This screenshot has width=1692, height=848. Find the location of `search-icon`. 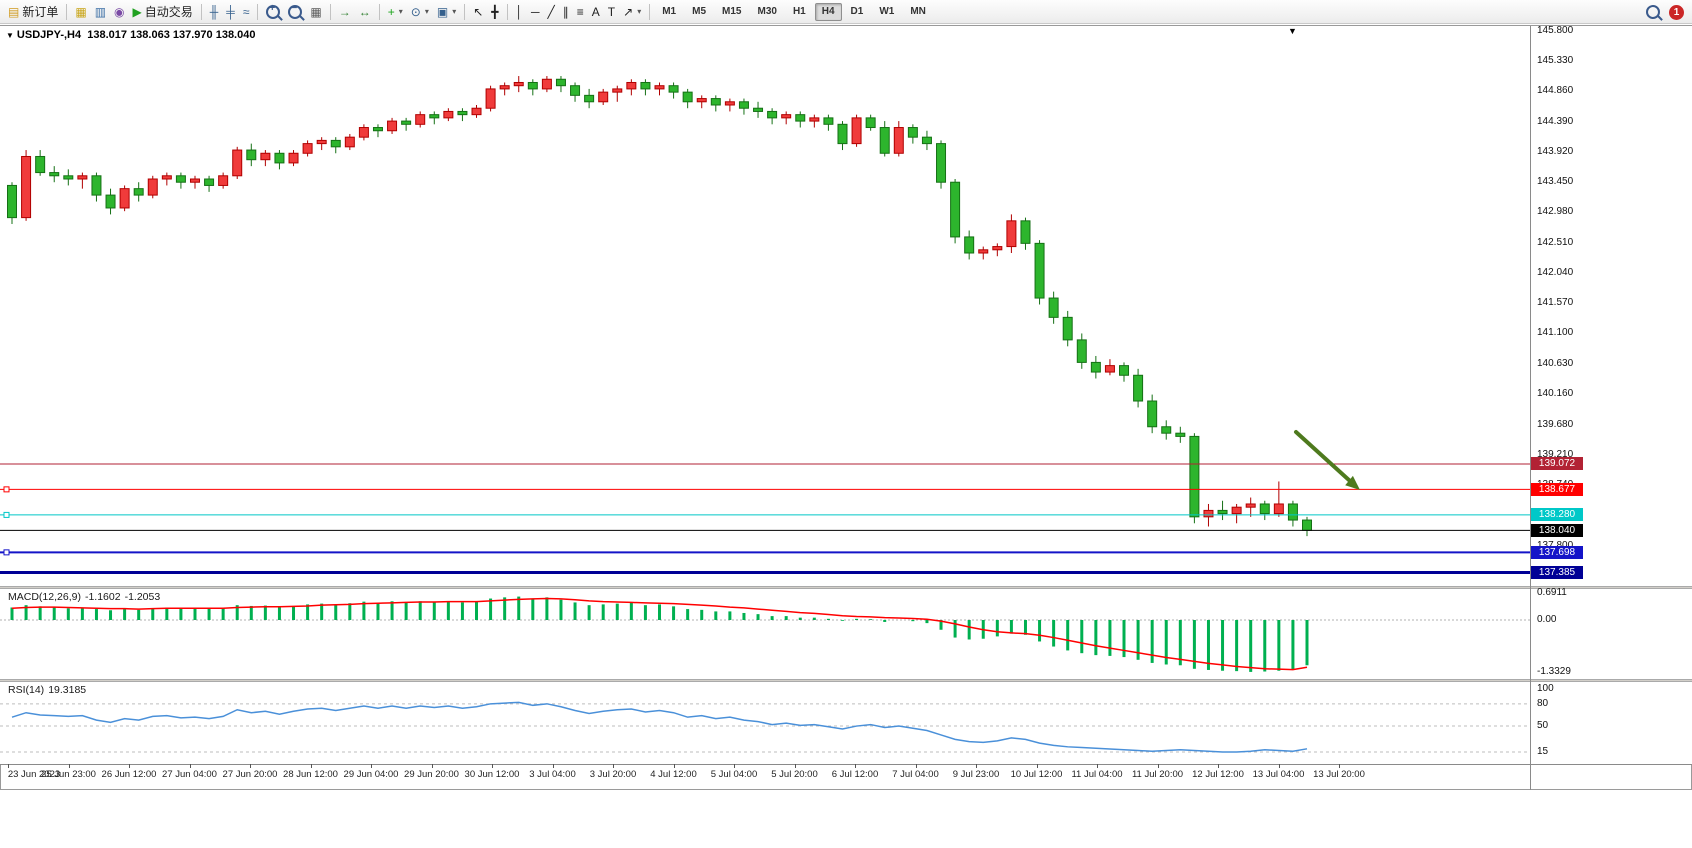

search-icon is located at coordinates (1653, 12).